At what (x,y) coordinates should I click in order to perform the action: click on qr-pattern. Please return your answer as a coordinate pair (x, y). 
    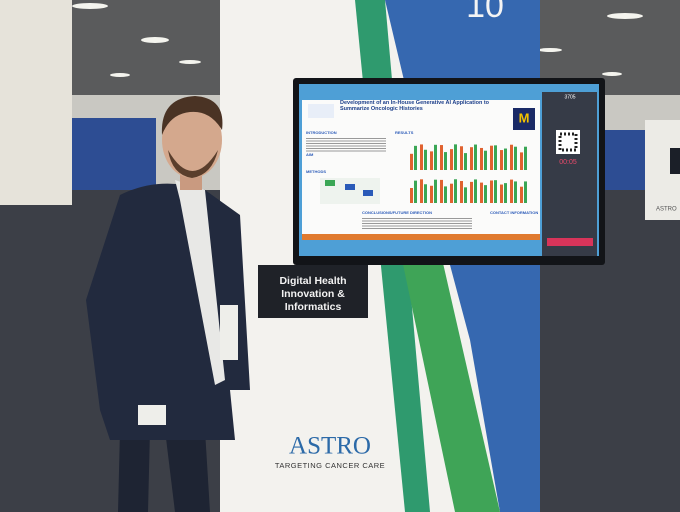
    Looking at the image, I should click on (568, 142).